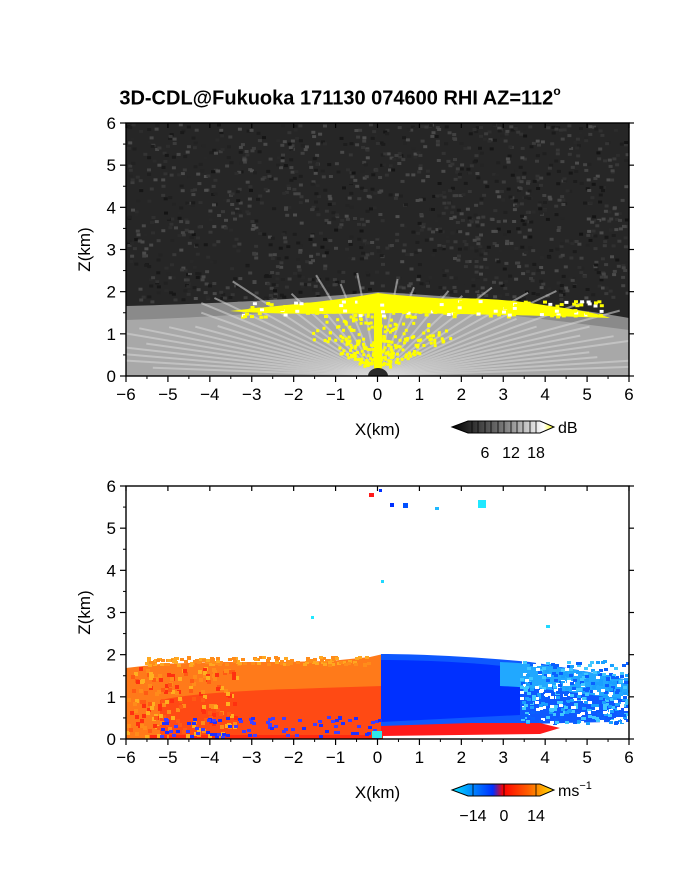 The height and width of the screenshot is (880, 680). What do you see at coordinates (514, 441) in the screenshot?
I see `reflectivity-colorbar: dB 6 12 18` at bounding box center [514, 441].